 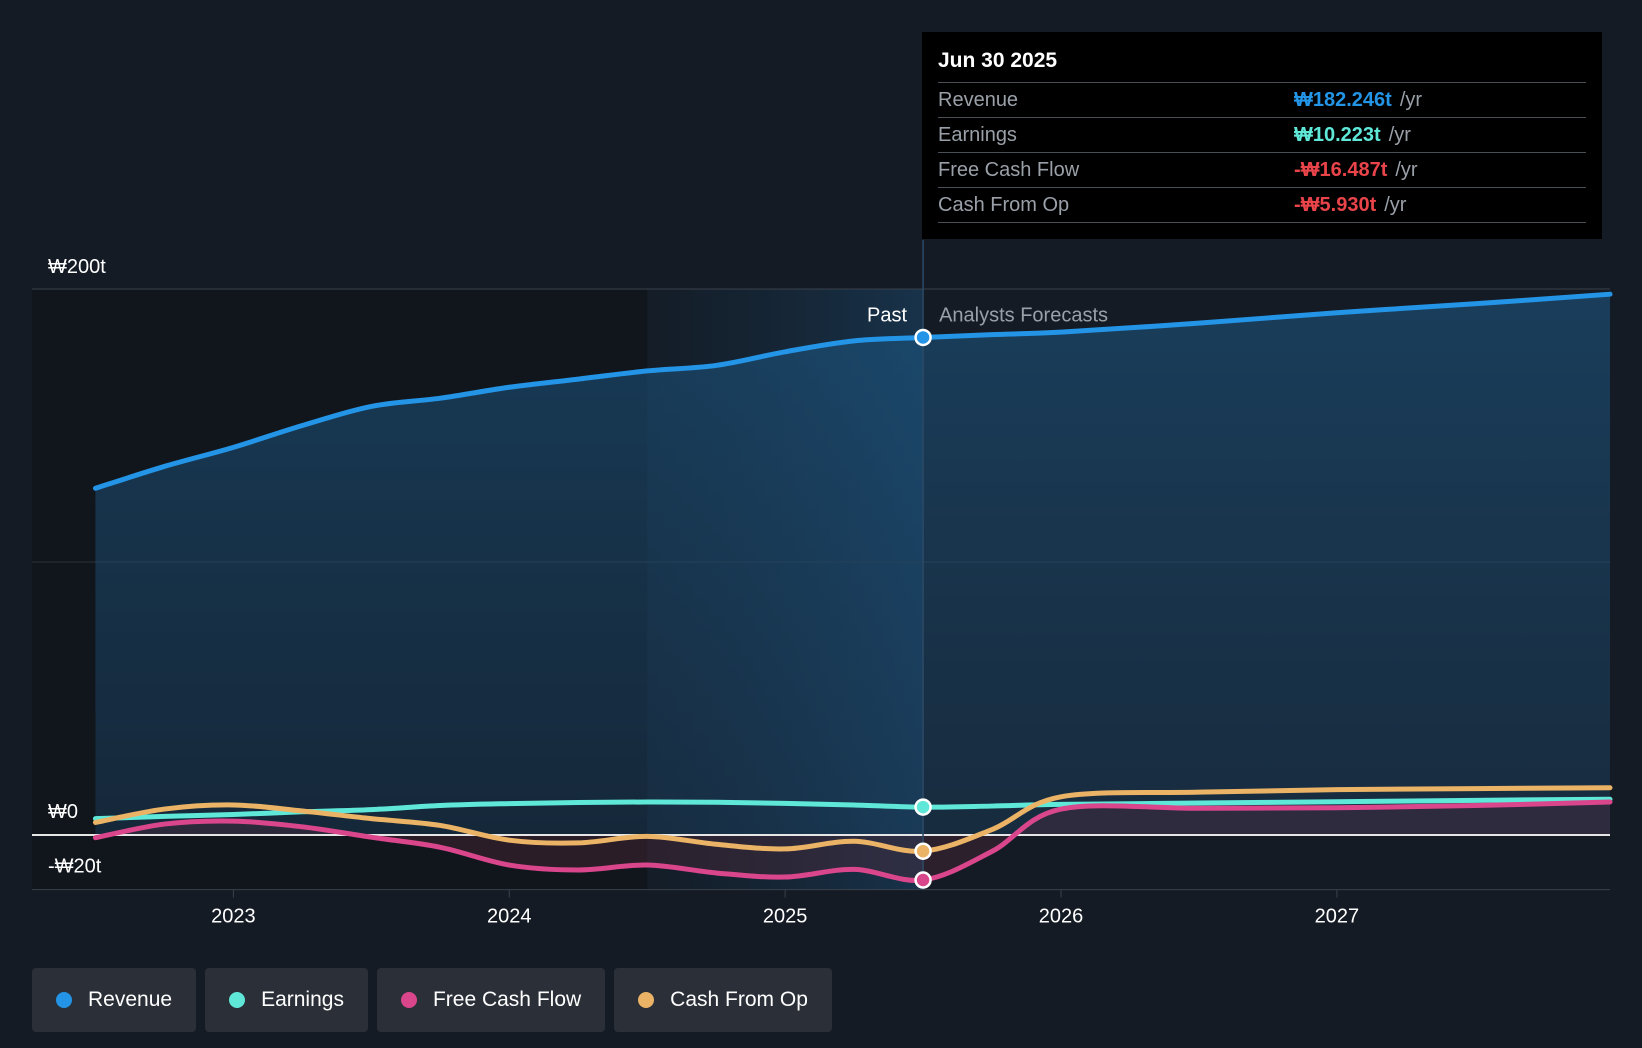 What do you see at coordinates (509, 917) in the screenshot?
I see `x-axis-label: 2024` at bounding box center [509, 917].